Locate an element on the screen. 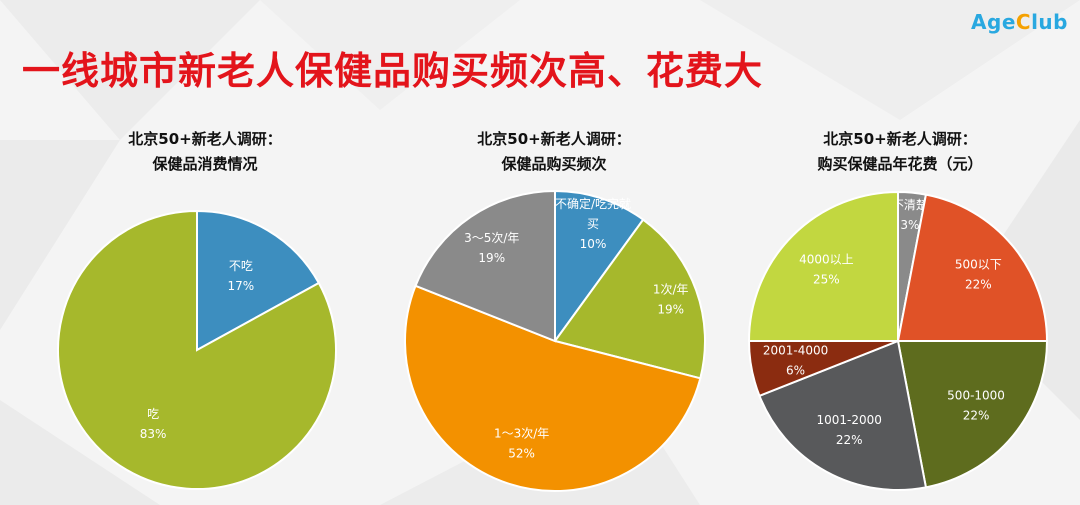 The width and height of the screenshot is (1080, 505). slice-category-label: 不清楚 is located at coordinates (910, 205).